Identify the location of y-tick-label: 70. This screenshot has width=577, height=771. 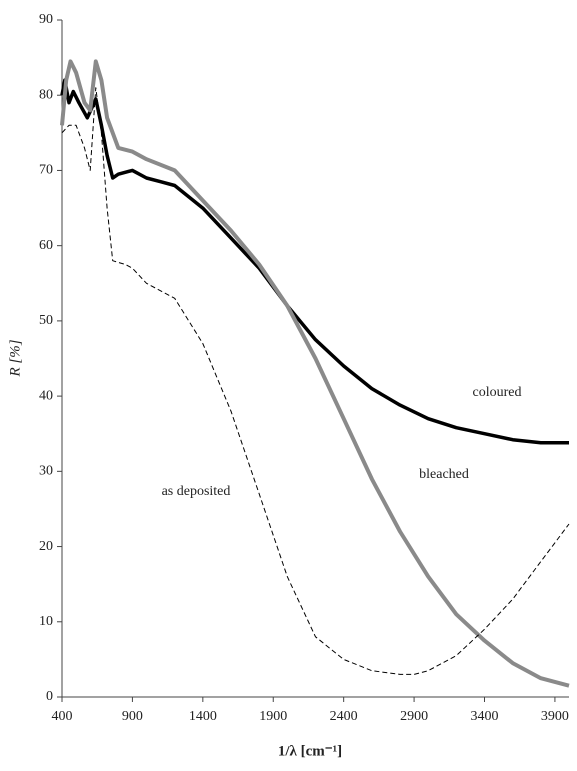
(46, 170).